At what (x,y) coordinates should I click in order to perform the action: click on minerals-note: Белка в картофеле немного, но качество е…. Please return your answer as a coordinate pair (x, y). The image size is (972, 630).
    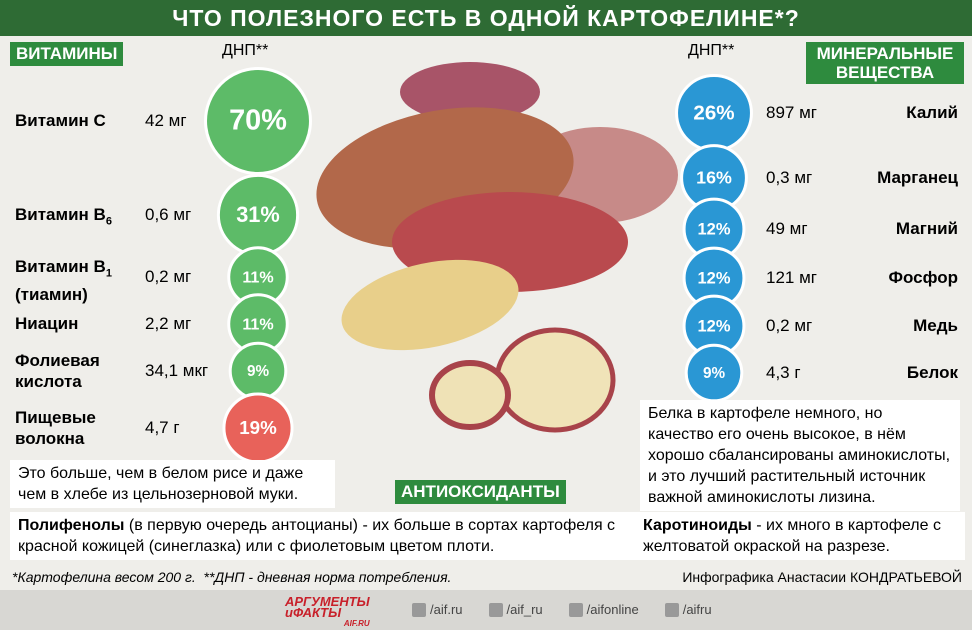
    Looking at the image, I should click on (800, 455).